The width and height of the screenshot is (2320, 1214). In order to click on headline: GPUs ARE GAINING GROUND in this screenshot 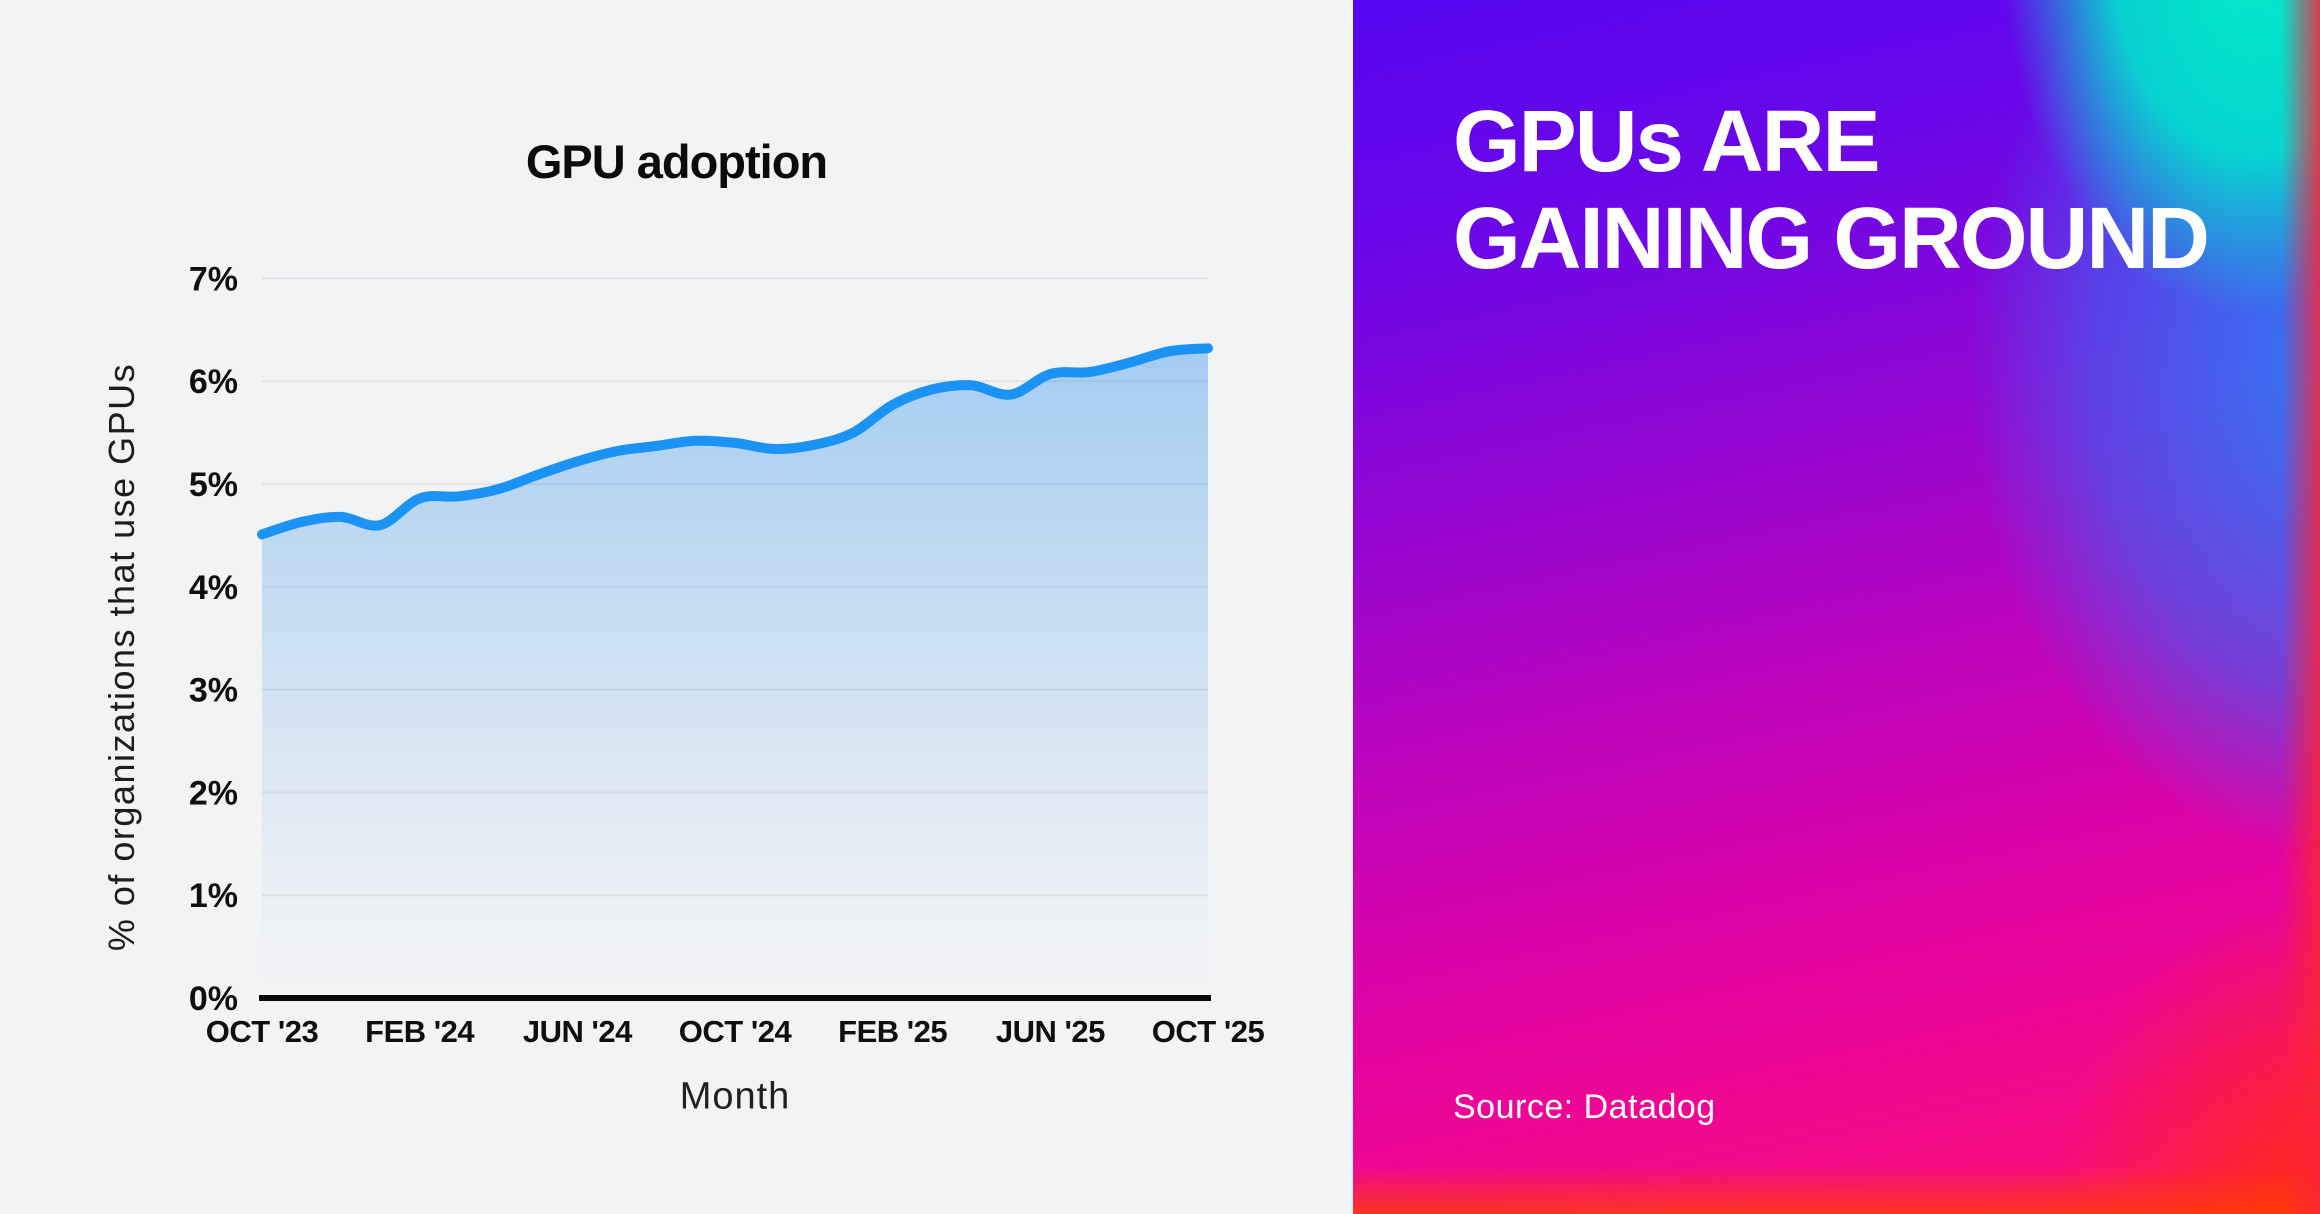, I will do `click(1831, 190)`.